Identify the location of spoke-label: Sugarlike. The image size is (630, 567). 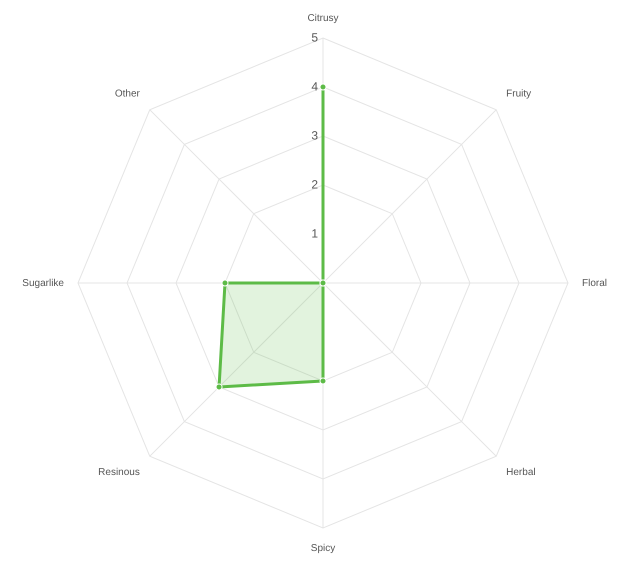
(43, 283).